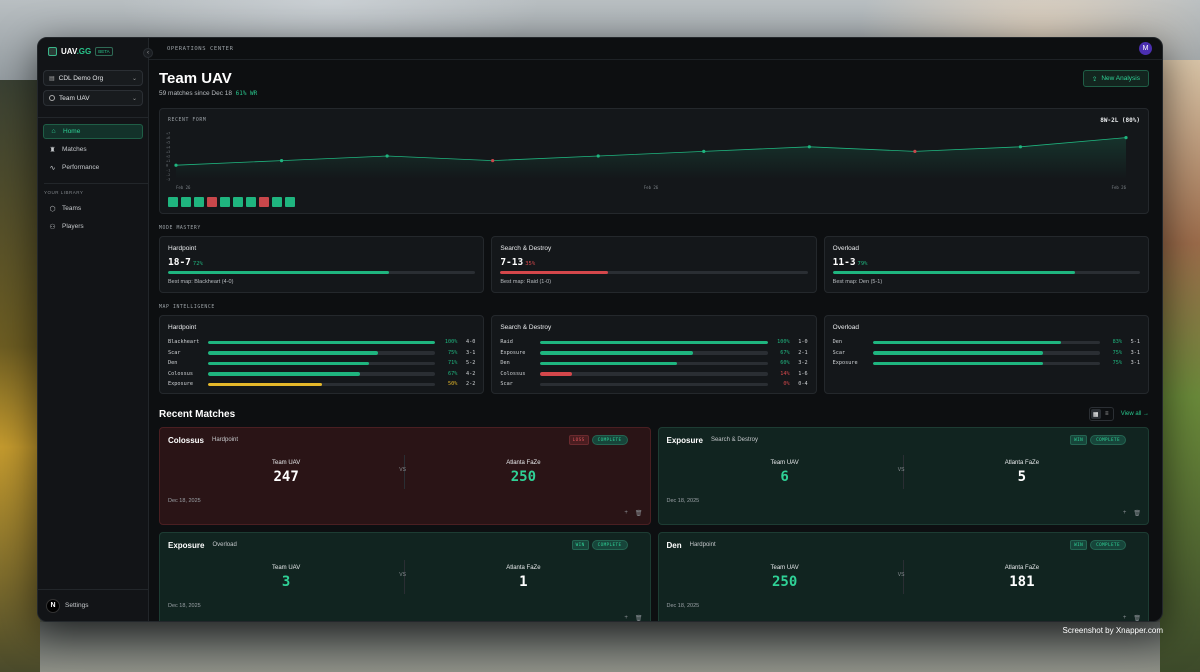  I want to click on mode-record: 11-3 79%, so click(986, 262).